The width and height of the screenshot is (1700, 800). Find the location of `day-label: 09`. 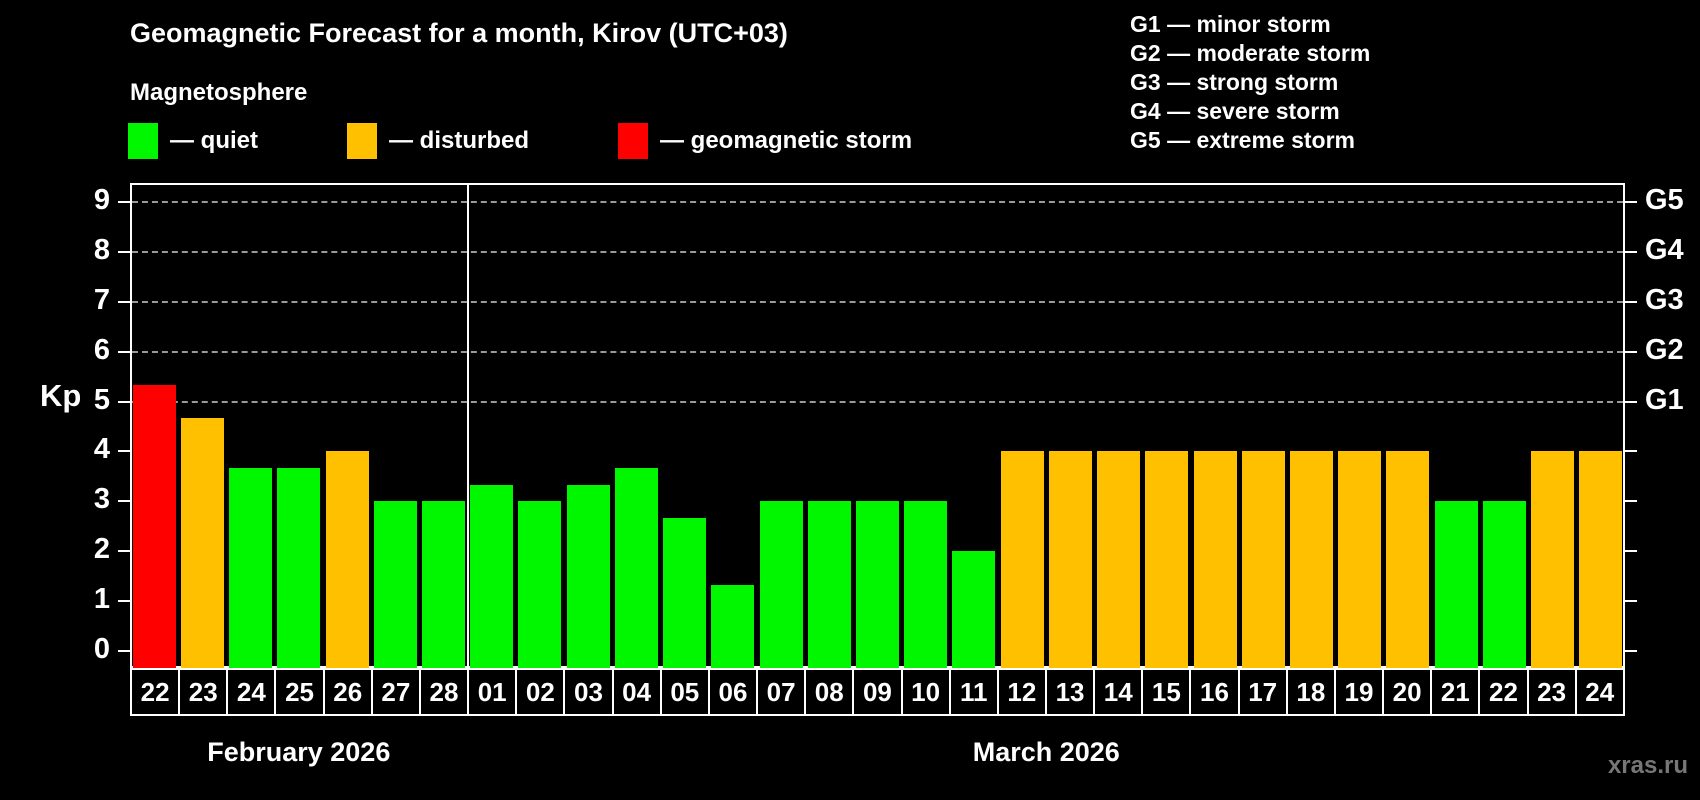

day-label: 09 is located at coordinates (877, 692).